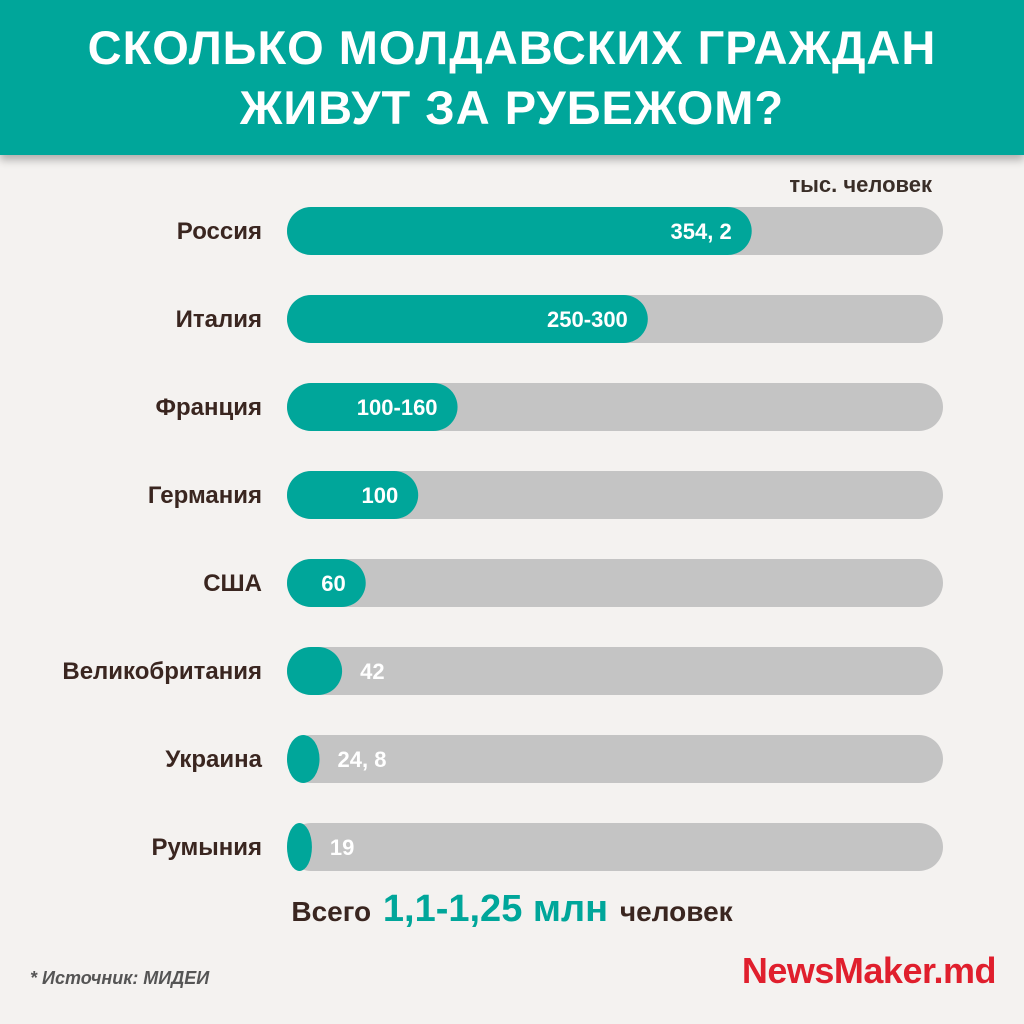 Image resolution: width=1024 pixels, height=1024 pixels. I want to click on category-label: Франция, so click(209, 407).